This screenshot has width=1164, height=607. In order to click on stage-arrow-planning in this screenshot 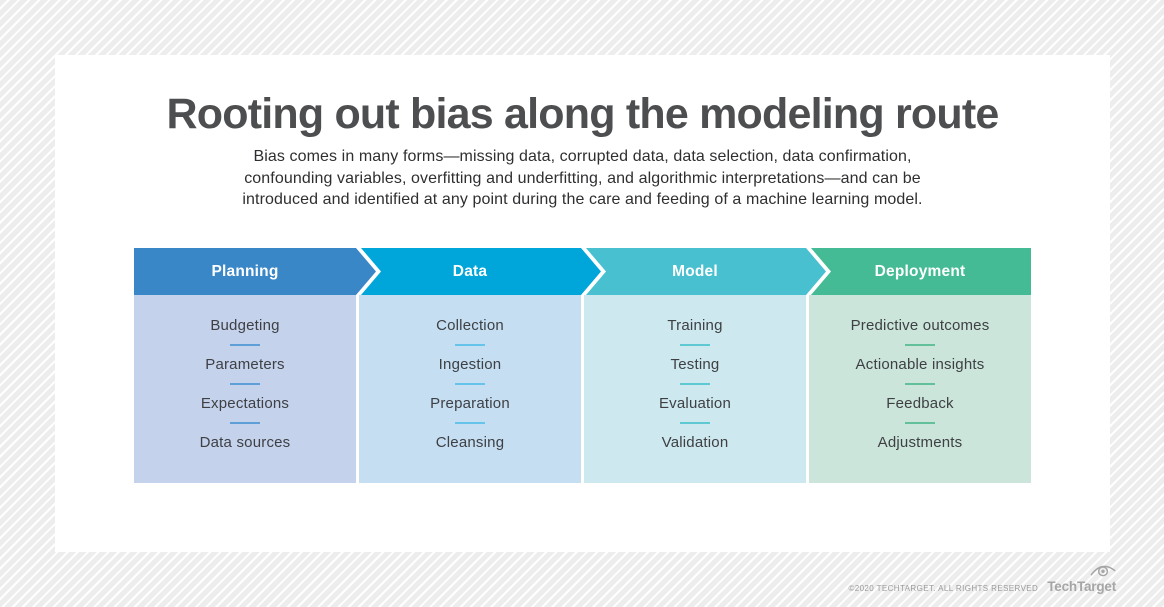, I will do `click(255, 271)`.